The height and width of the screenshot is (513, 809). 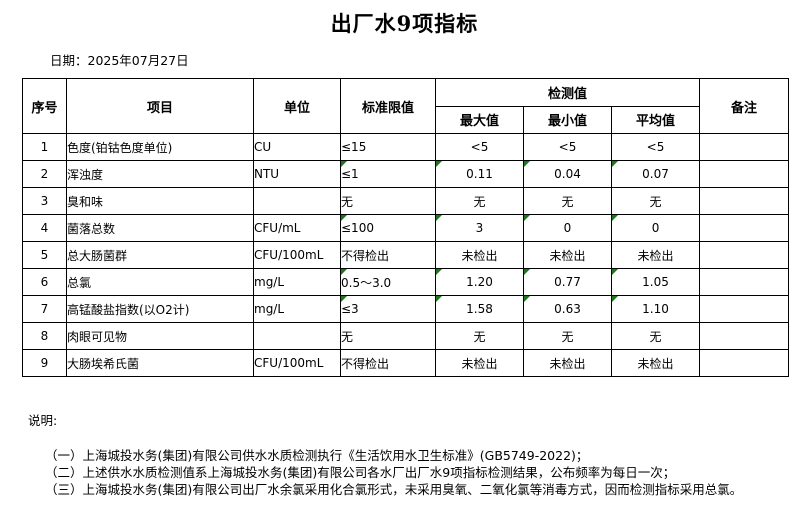 I want to click on cell-unit: CFU/mL, so click(x=297, y=228).